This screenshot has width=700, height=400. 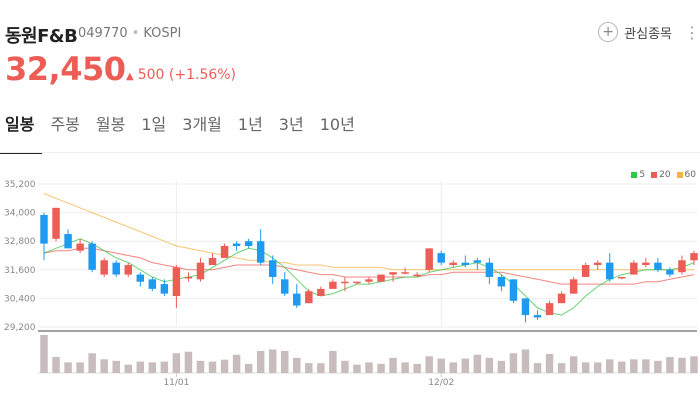 I want to click on change-percent: (+1.56%), so click(x=202, y=75).